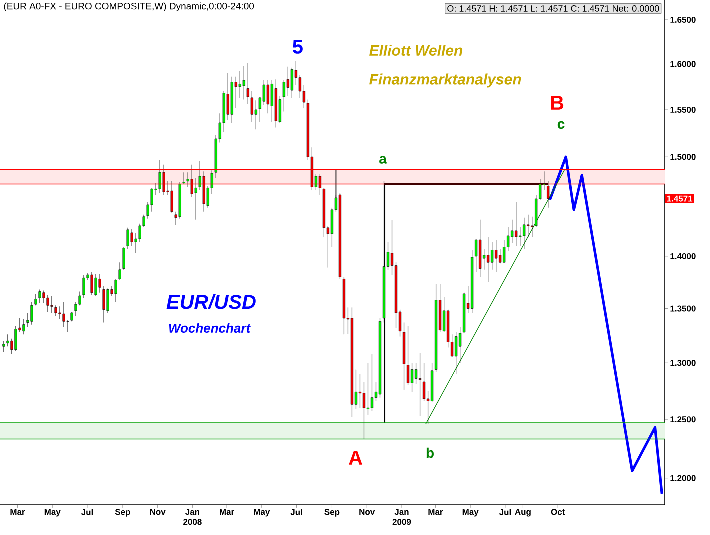  What do you see at coordinates (210, 328) in the screenshot?
I see `annotation: Wochenchart` at bounding box center [210, 328].